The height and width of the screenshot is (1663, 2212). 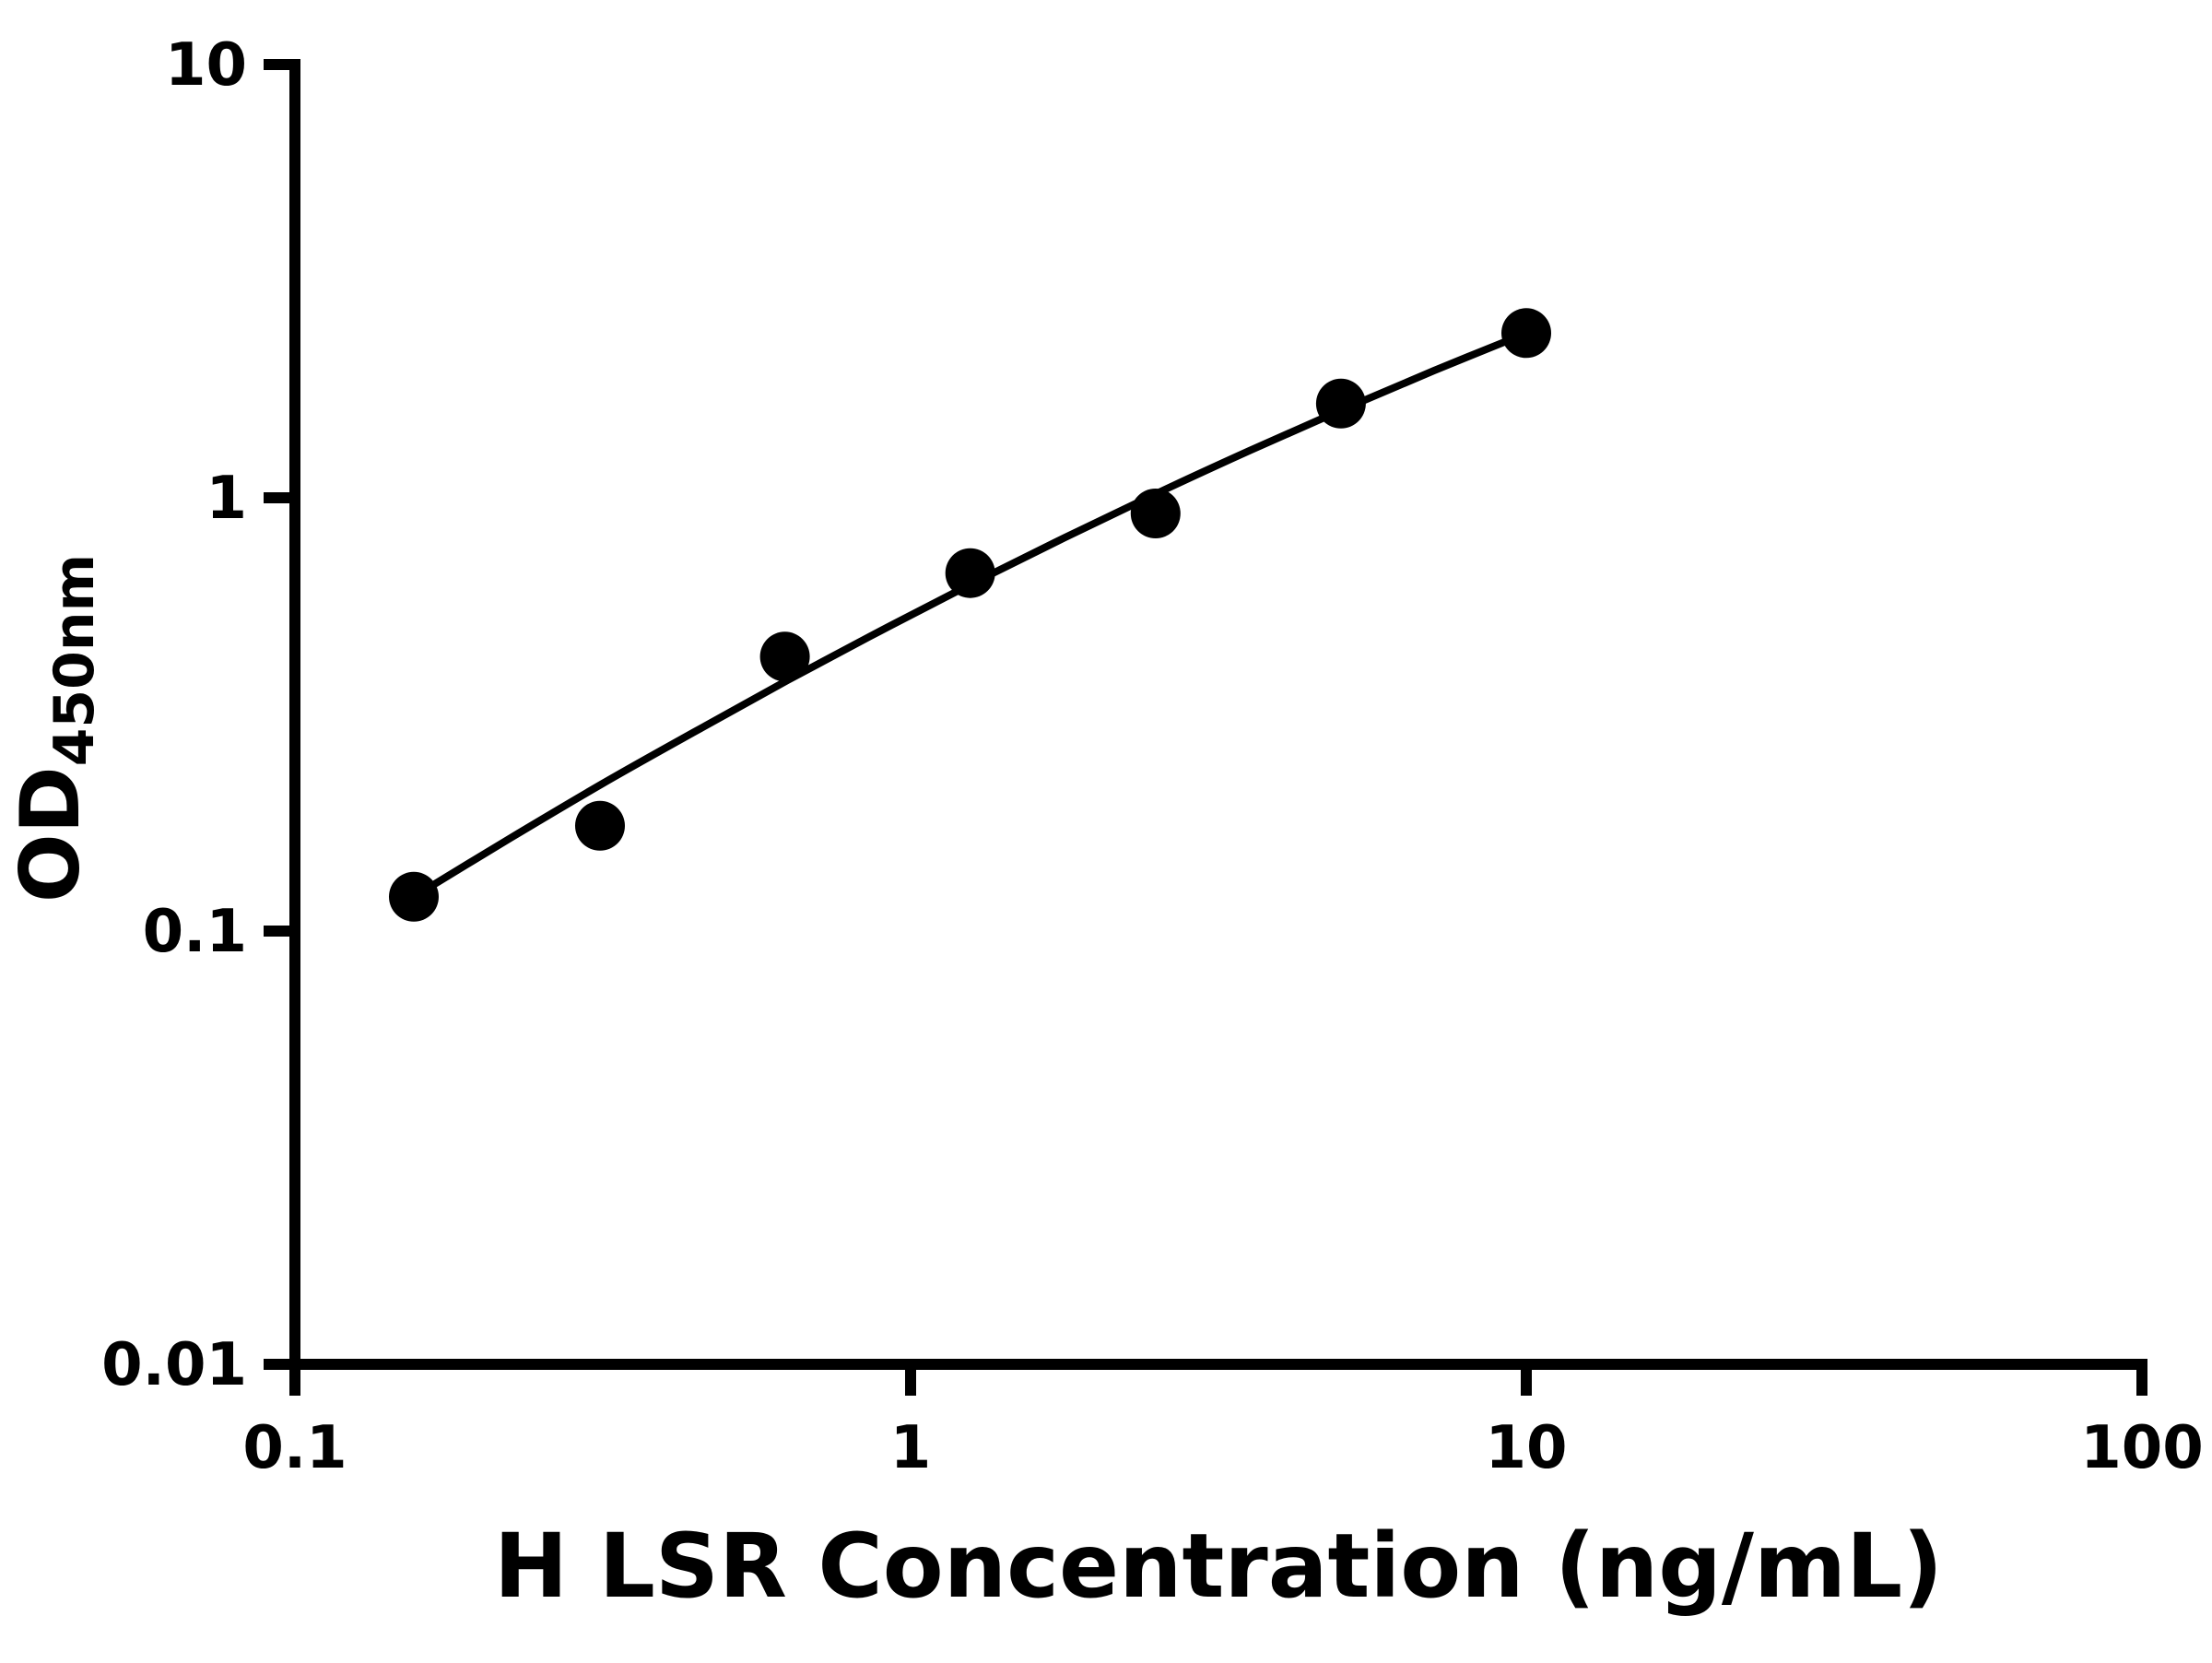 What do you see at coordinates (294, 1448) in the screenshot?
I see `x-tick-label: 0.1` at bounding box center [294, 1448].